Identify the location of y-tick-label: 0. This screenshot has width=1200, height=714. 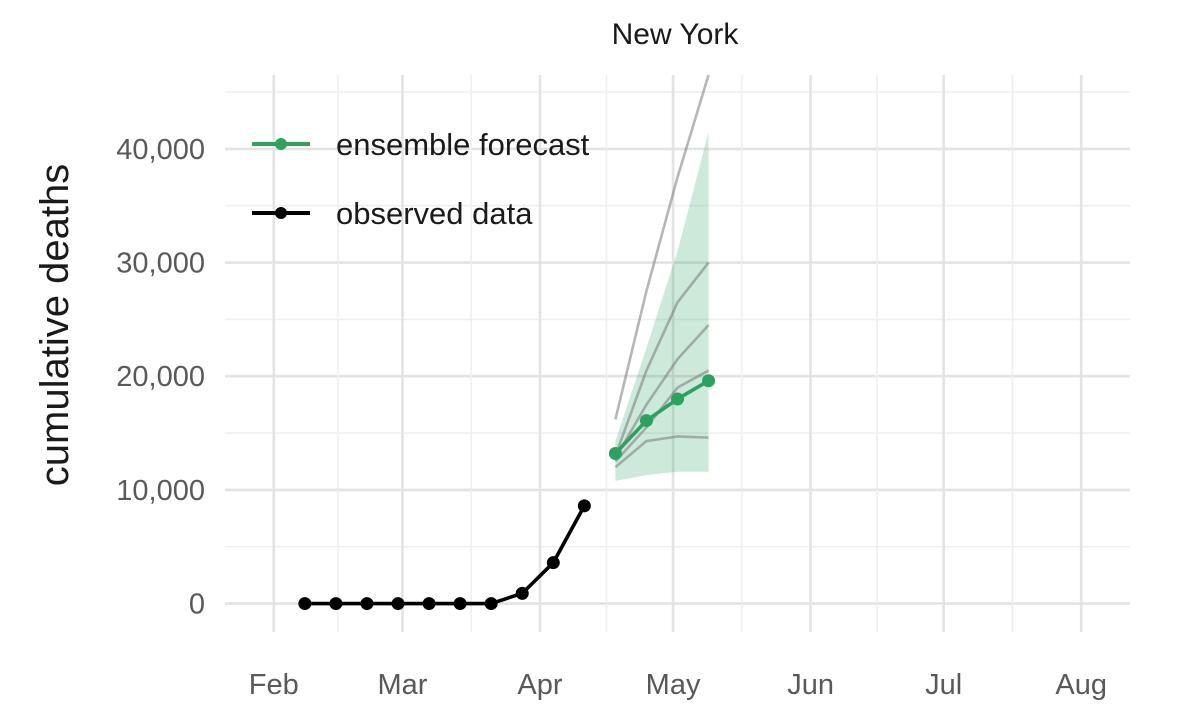
(197, 605).